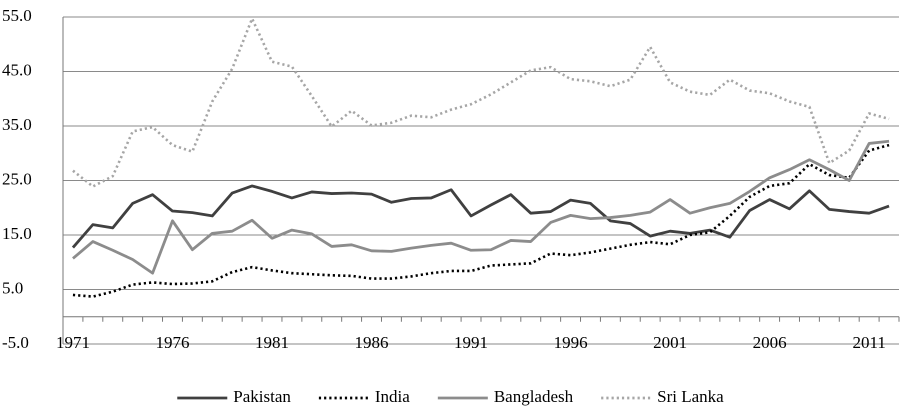 The width and height of the screenshot is (901, 414). Describe the element at coordinates (15, 342) in the screenshot. I see `y-tick-label: -5.0` at that location.